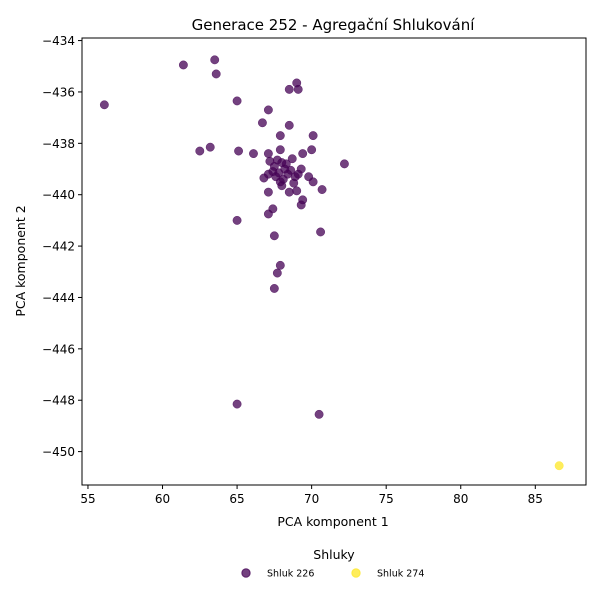 The width and height of the screenshot is (600, 600). I want to click on y-tick-label: −444, so click(58, 298).